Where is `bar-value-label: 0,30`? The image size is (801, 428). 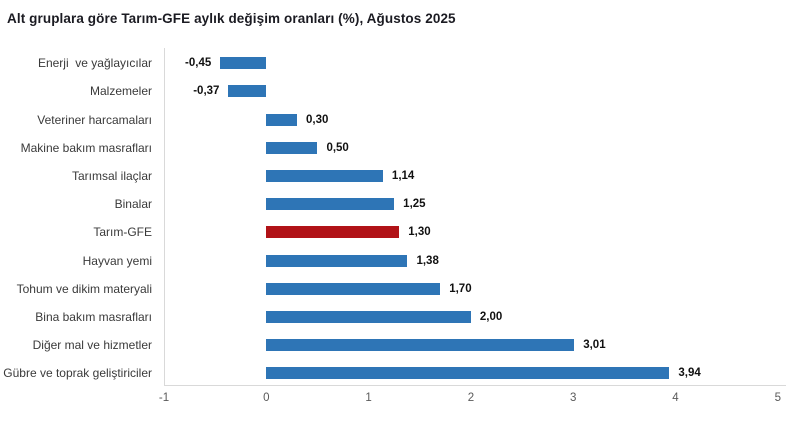
bar-value-label: 0,30 is located at coordinates (317, 119).